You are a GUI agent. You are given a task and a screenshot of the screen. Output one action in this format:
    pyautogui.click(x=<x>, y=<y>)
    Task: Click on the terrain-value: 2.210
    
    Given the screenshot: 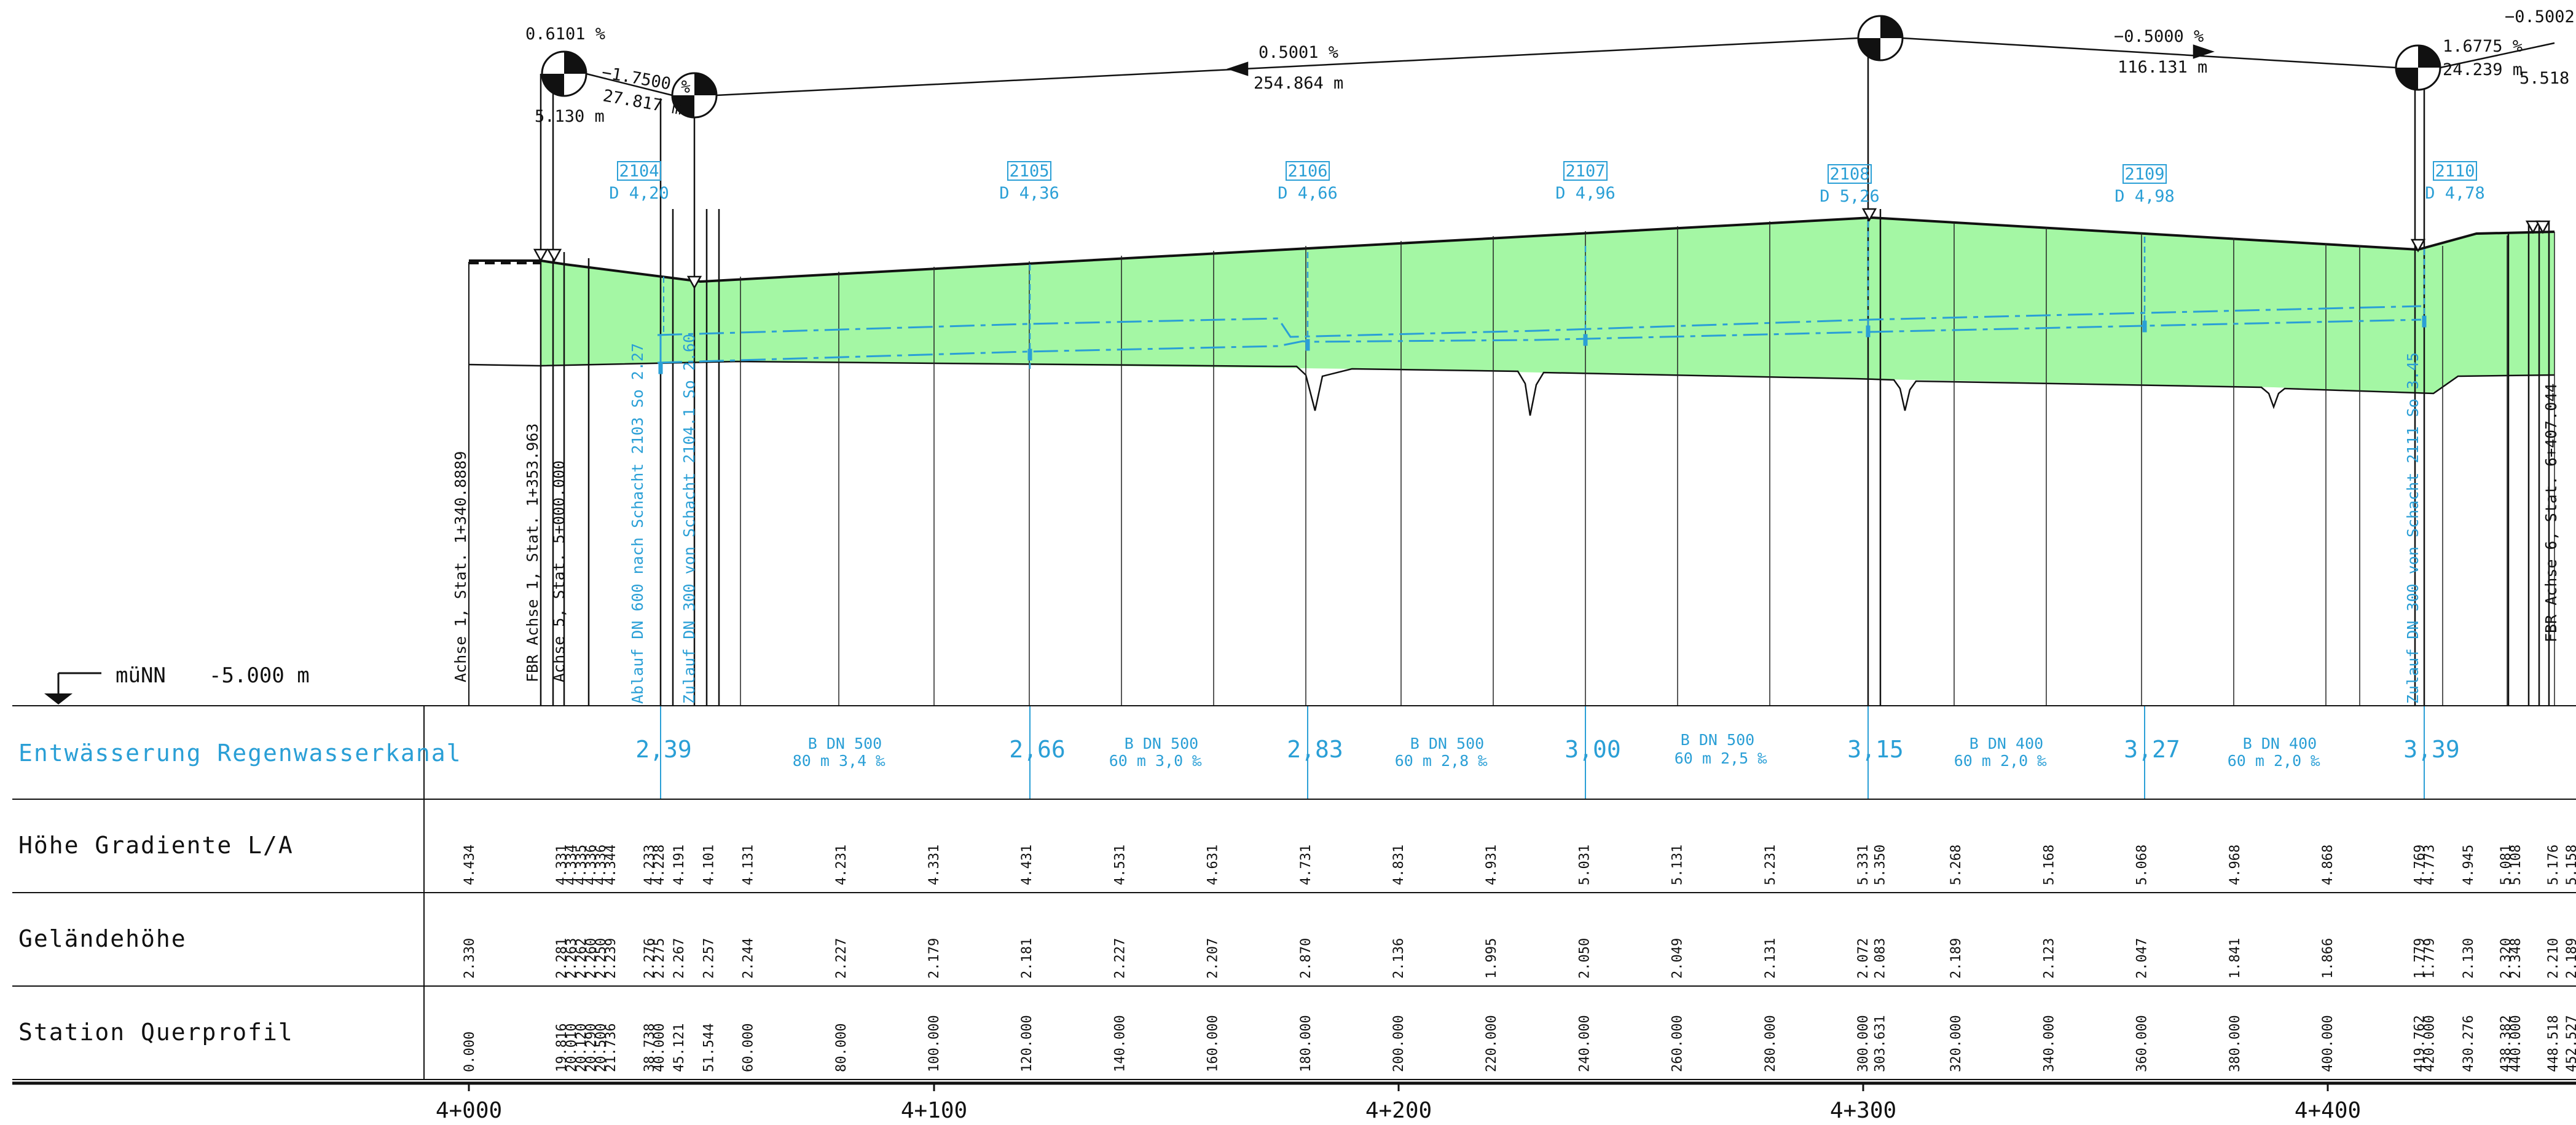 What is the action you would take?
    pyautogui.click(x=2553, y=959)
    